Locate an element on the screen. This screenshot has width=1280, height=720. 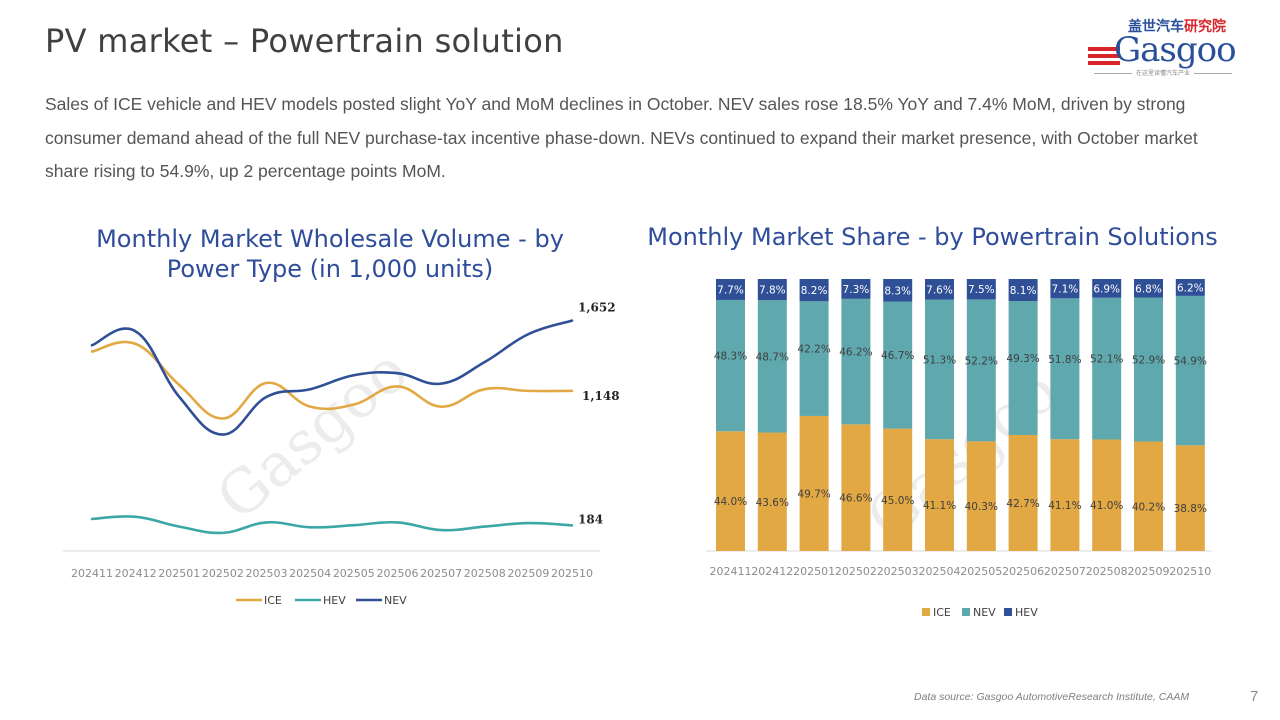
bar-label-hev: 8.2% is located at coordinates (814, 291).